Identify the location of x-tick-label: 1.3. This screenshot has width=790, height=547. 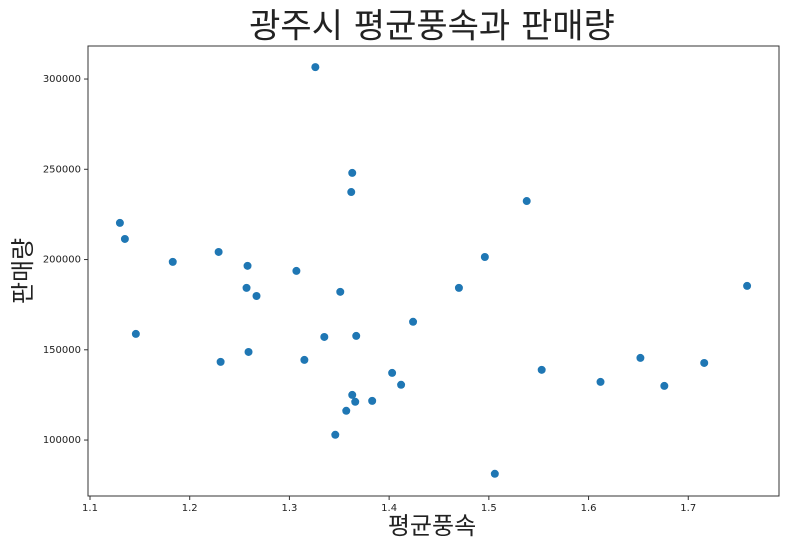
(289, 508).